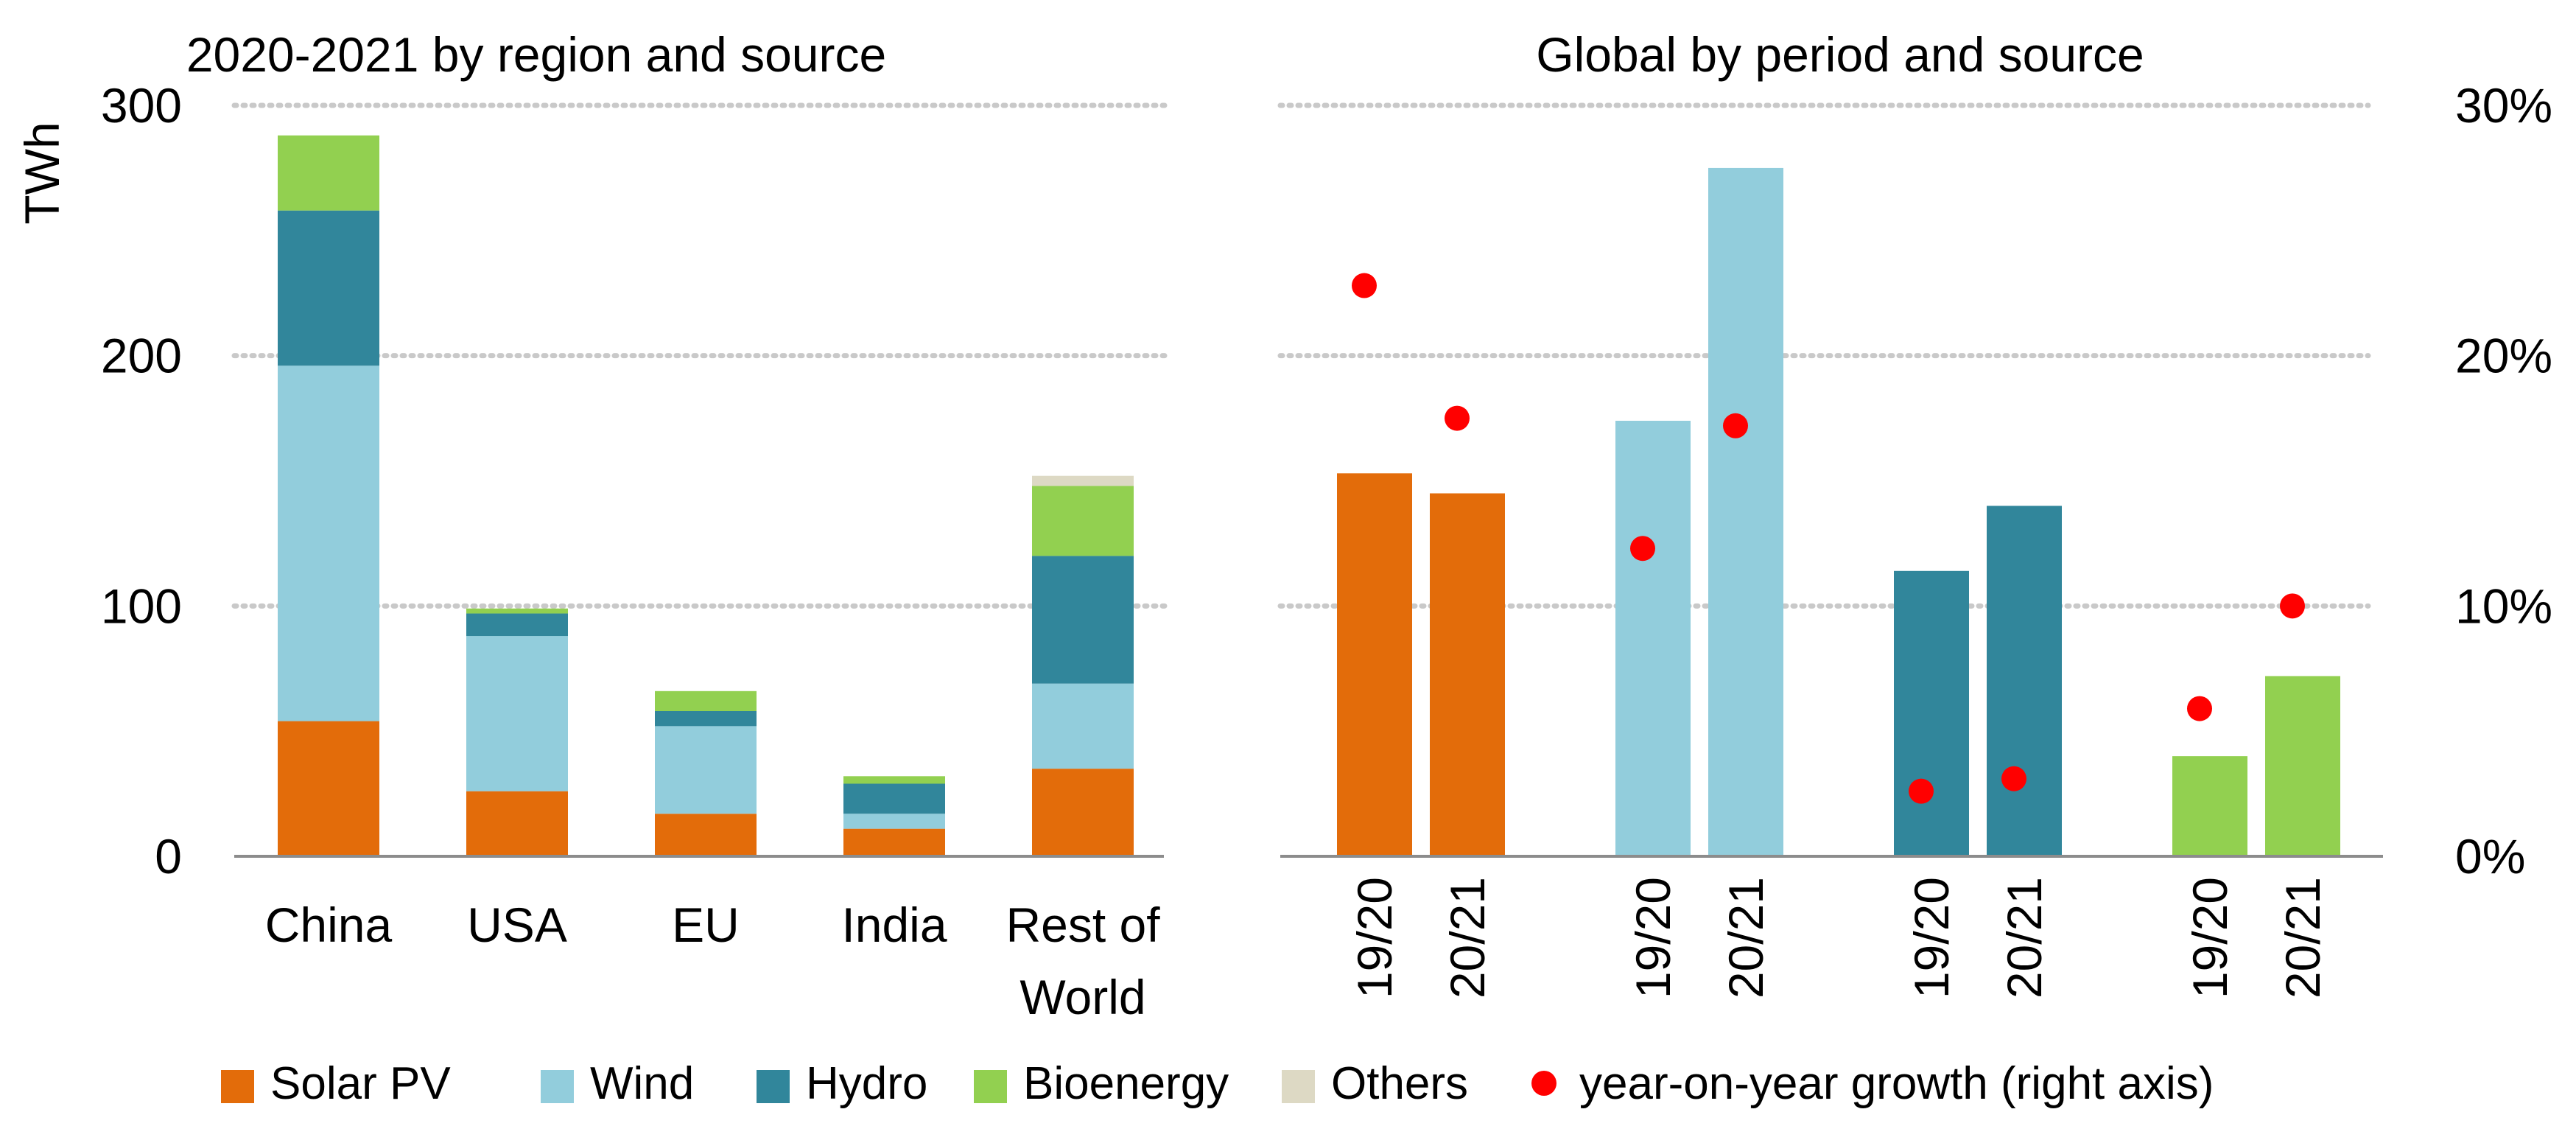  What do you see at coordinates (2503, 481) in the screenshot?
I see `right-y2-tick-labels: 0% 10% 20% 30%` at bounding box center [2503, 481].